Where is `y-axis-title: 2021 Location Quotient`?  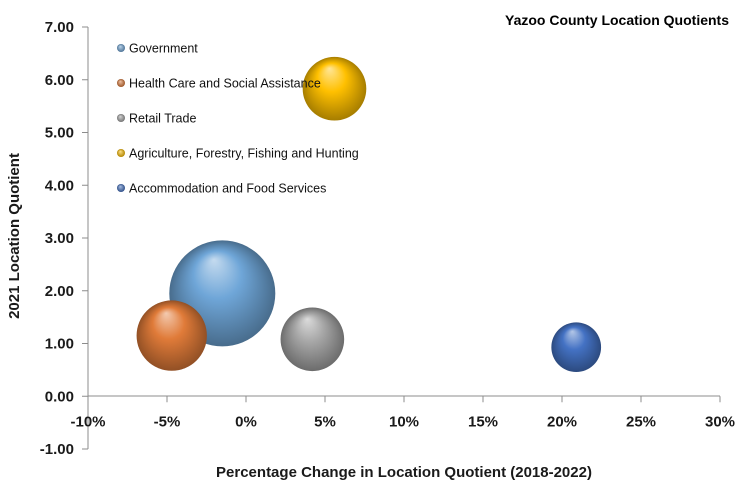
y-axis-title: 2021 Location Quotient is located at coordinates (14, 236).